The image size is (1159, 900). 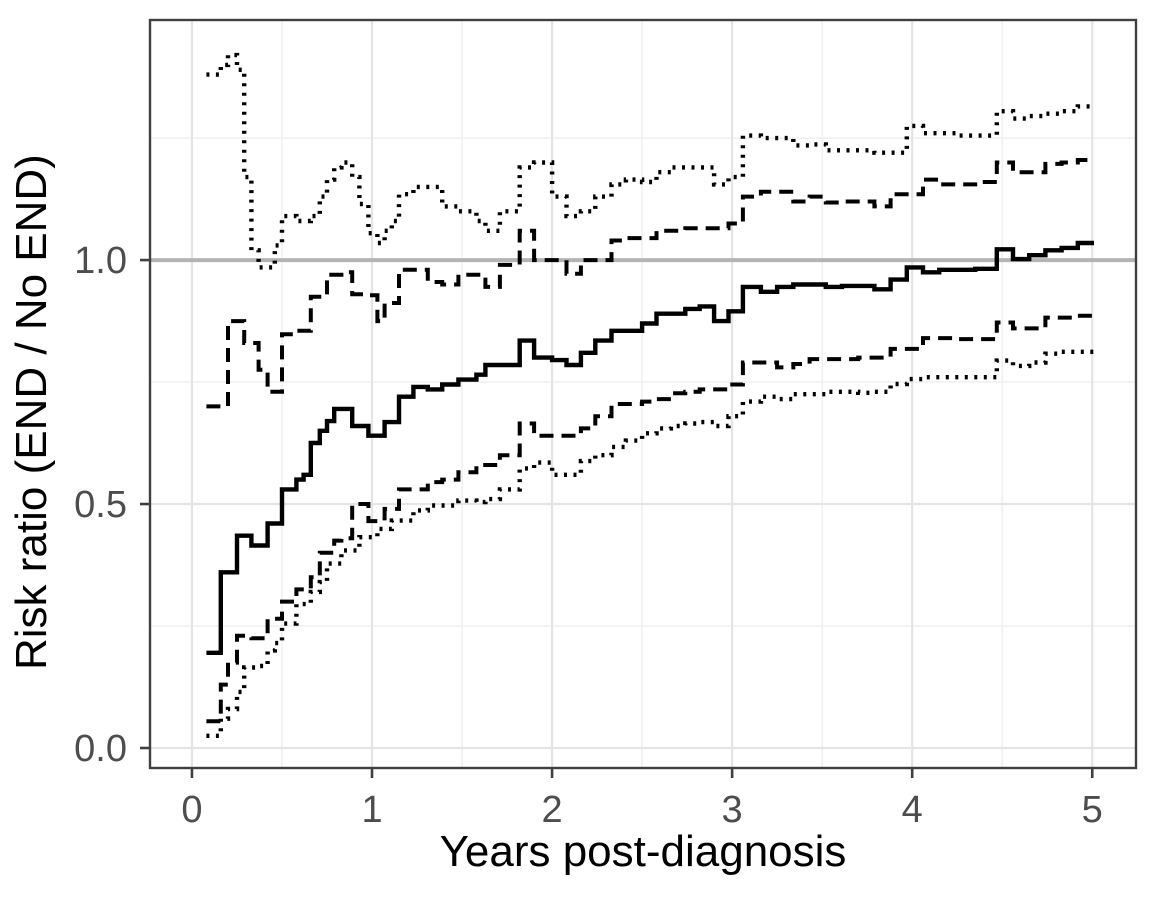 I want to click on x-tick-label: 5, so click(x=1092, y=810).